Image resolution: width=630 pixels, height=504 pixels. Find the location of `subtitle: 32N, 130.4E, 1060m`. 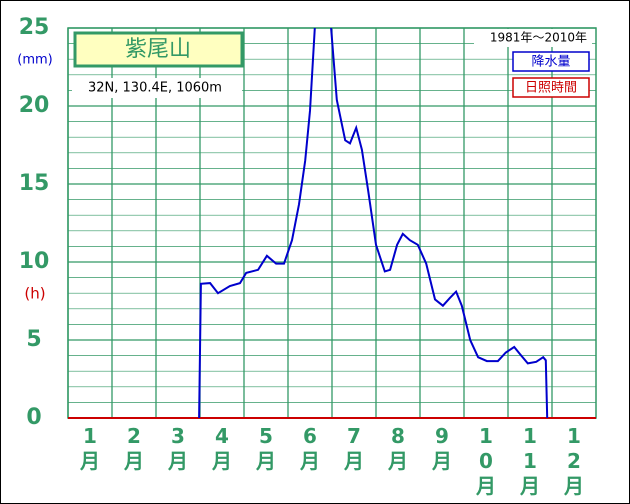

subtitle: 32N, 130.4E, 1060m is located at coordinates (155, 88).